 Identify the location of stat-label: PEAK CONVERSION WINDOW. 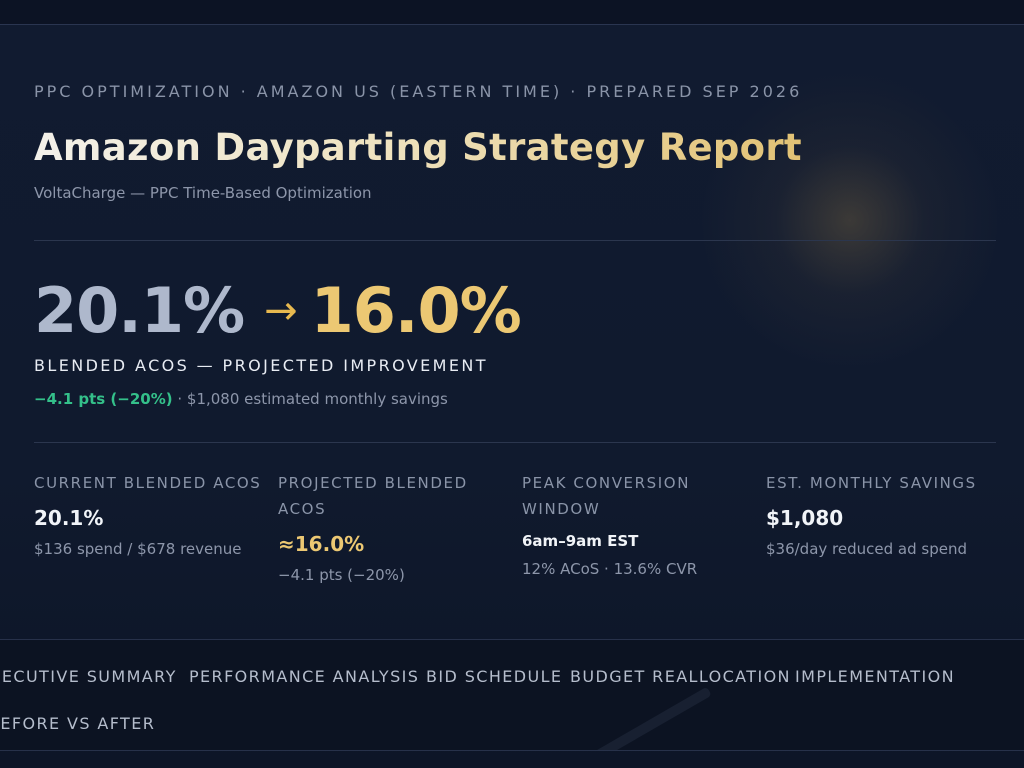
(606, 496).